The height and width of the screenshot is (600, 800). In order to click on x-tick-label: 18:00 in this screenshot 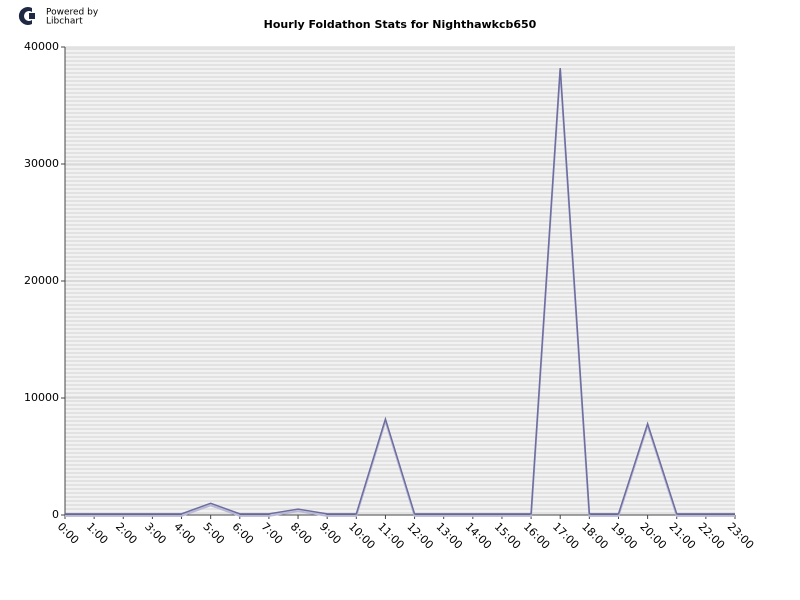, I will do `click(595, 536)`.